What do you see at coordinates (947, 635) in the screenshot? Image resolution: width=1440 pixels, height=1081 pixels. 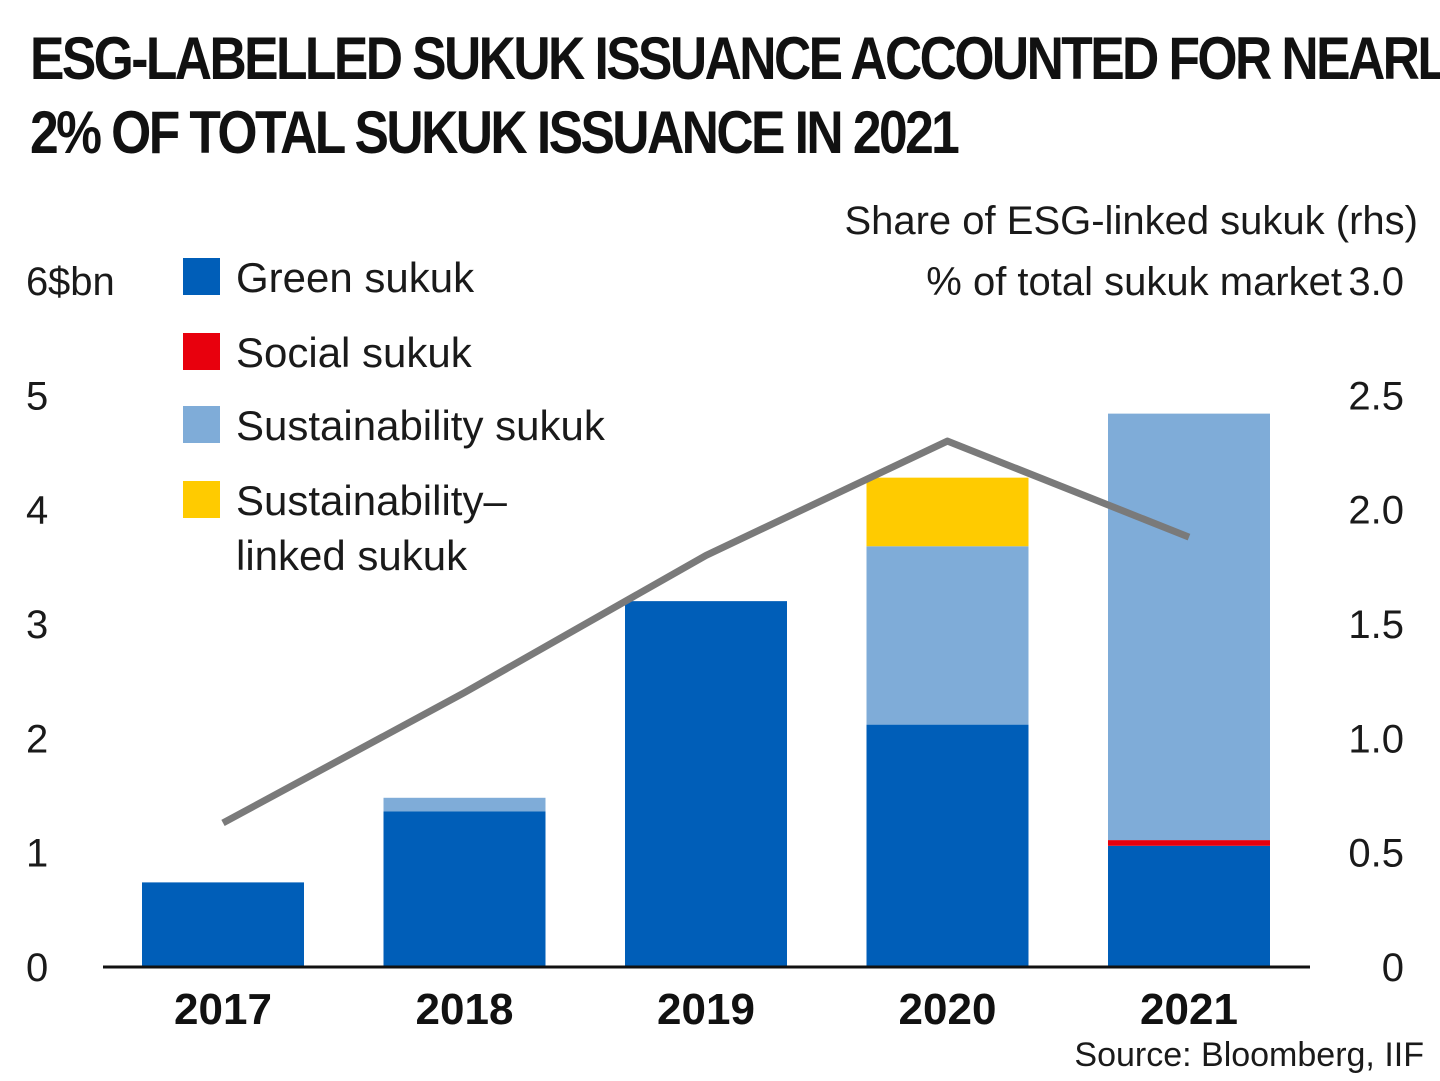 I see `bar-2020-sustainability-sukuk` at bounding box center [947, 635].